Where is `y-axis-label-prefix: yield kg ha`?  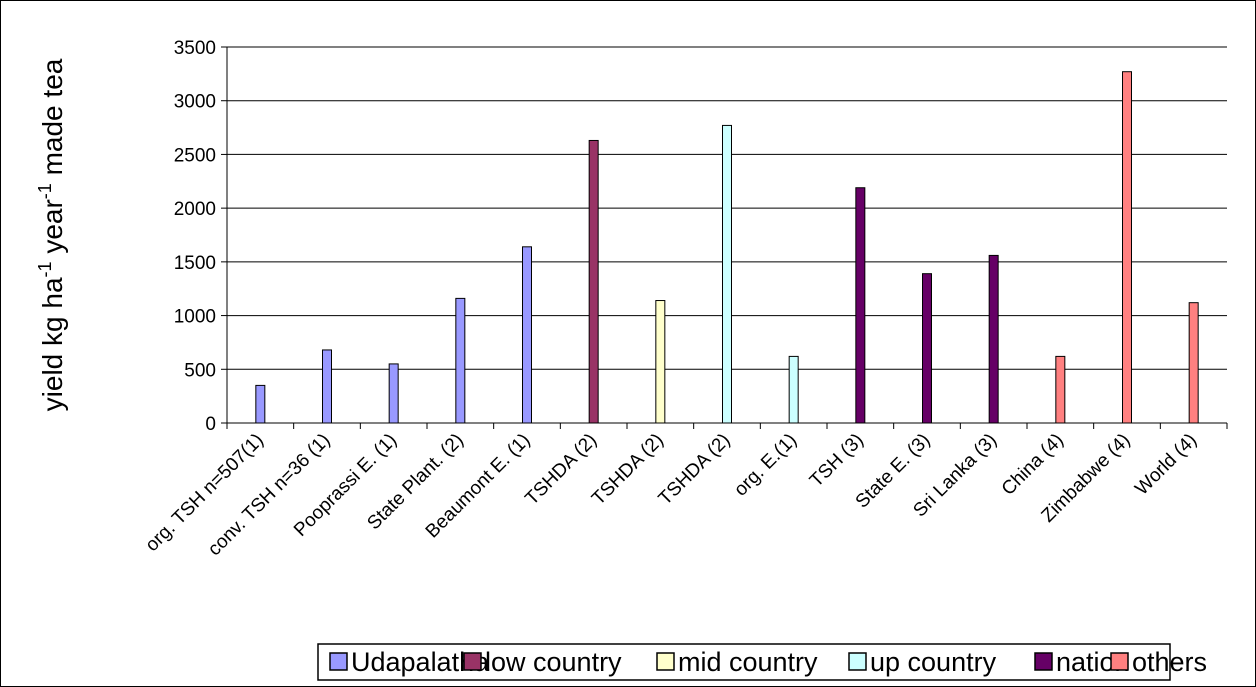
y-axis-label-prefix: yield kg ha is located at coordinates (52, 344).